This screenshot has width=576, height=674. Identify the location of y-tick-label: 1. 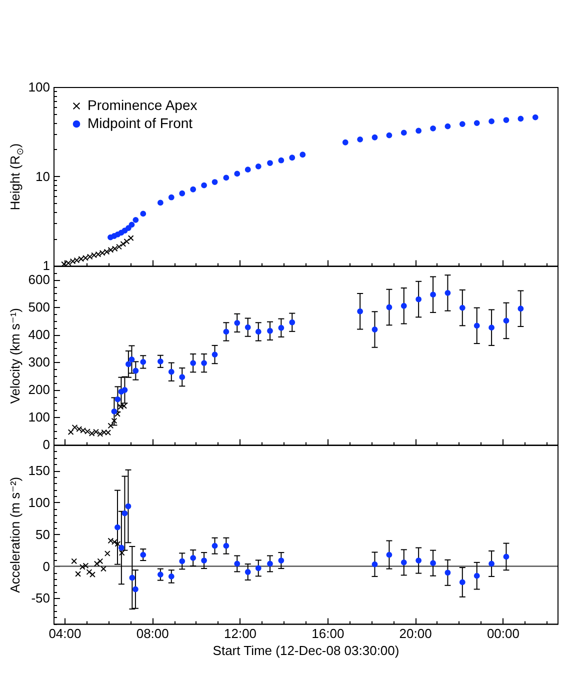
(46, 266).